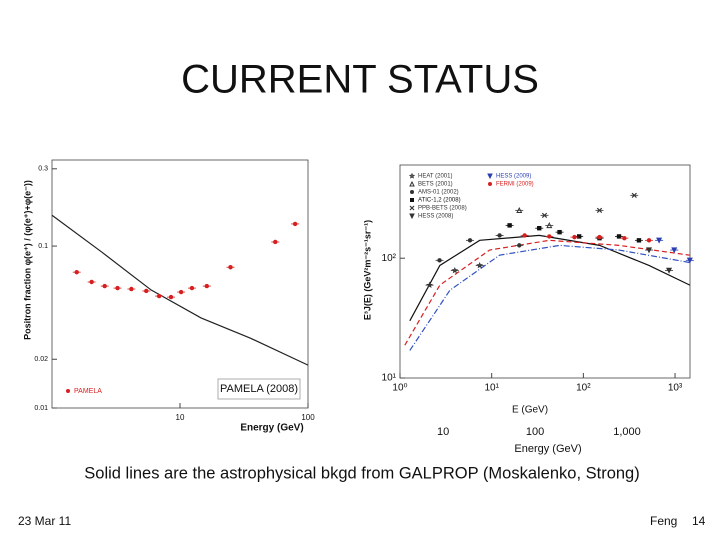 Image resolution: width=720 pixels, height=540 pixels. I want to click on x-tick-label: 10, so click(180, 417).